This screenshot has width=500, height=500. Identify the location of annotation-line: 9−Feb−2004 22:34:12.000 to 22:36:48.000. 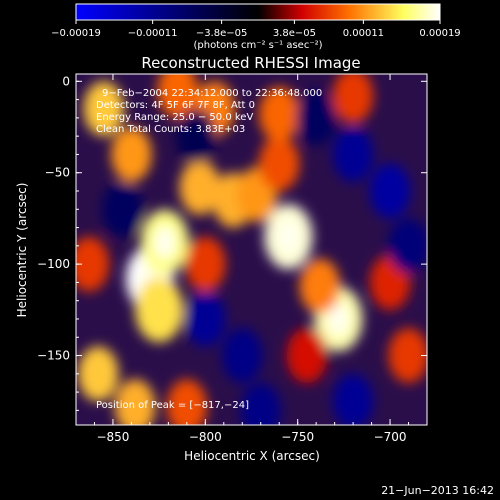
(212, 93).